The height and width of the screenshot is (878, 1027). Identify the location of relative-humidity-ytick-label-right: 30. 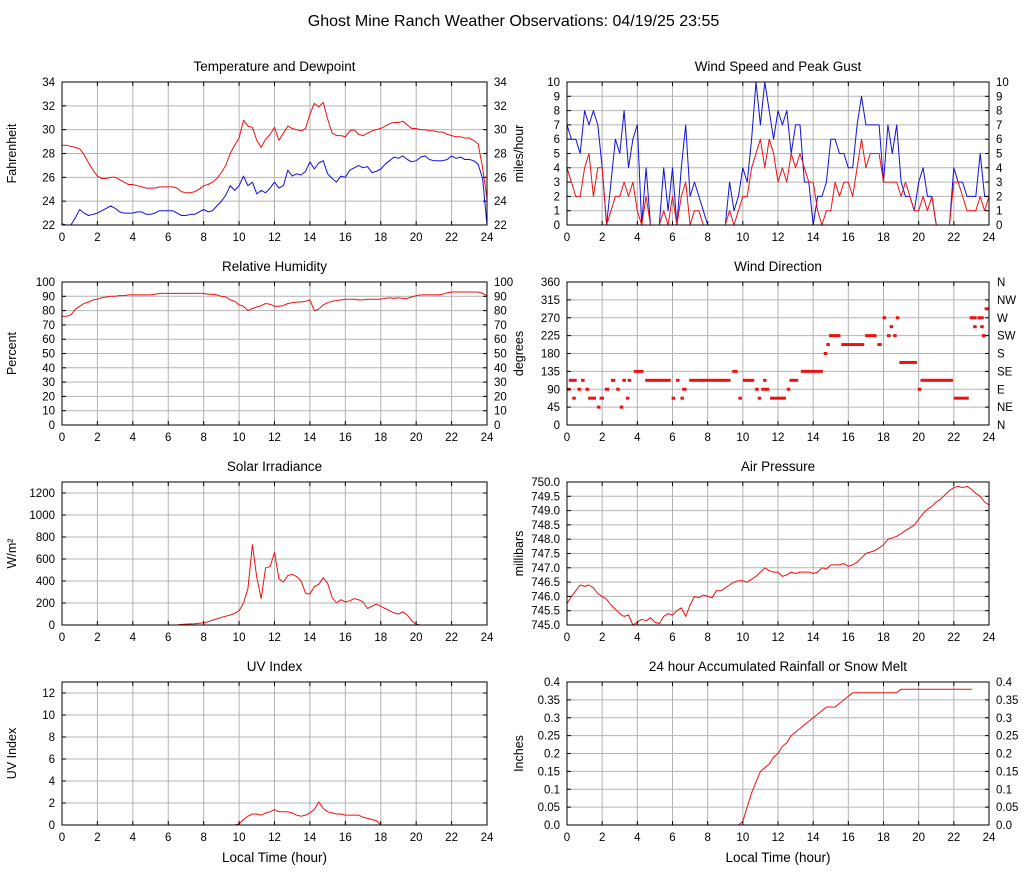
(500, 383).